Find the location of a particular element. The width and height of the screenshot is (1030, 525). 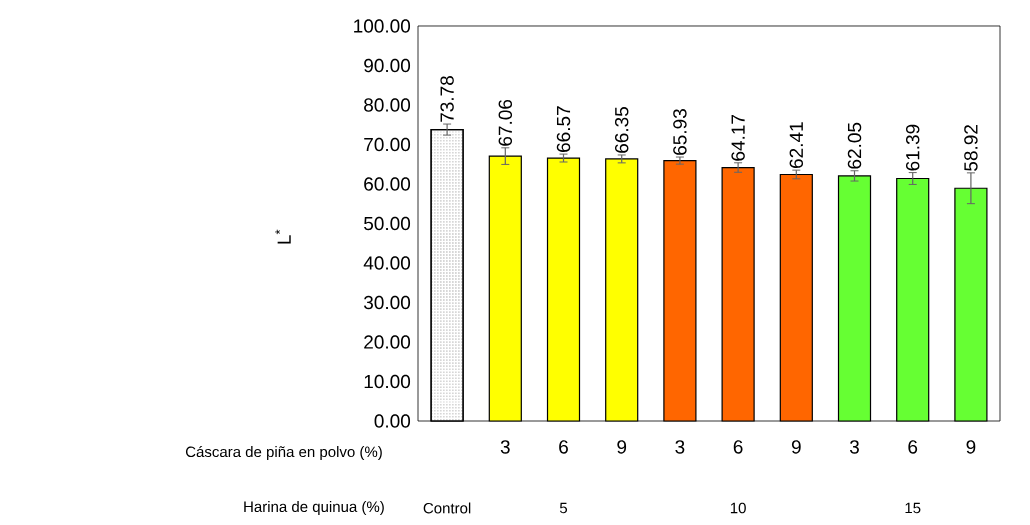

data-label: 65.93 is located at coordinates (680, 132).